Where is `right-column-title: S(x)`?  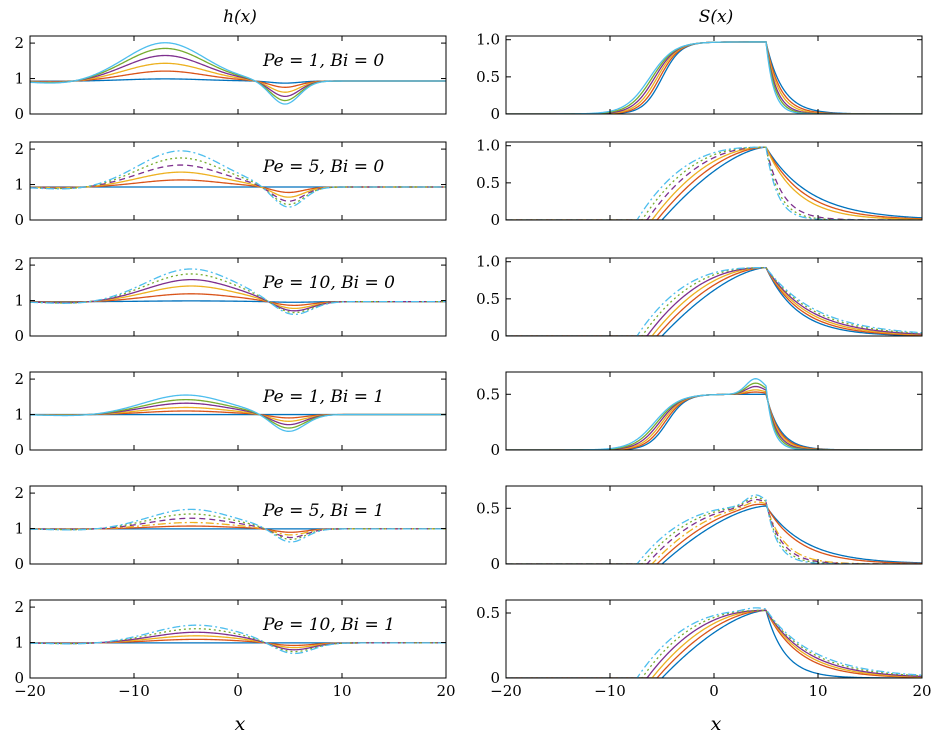
right-column-title: S(x) is located at coordinates (716, 17).